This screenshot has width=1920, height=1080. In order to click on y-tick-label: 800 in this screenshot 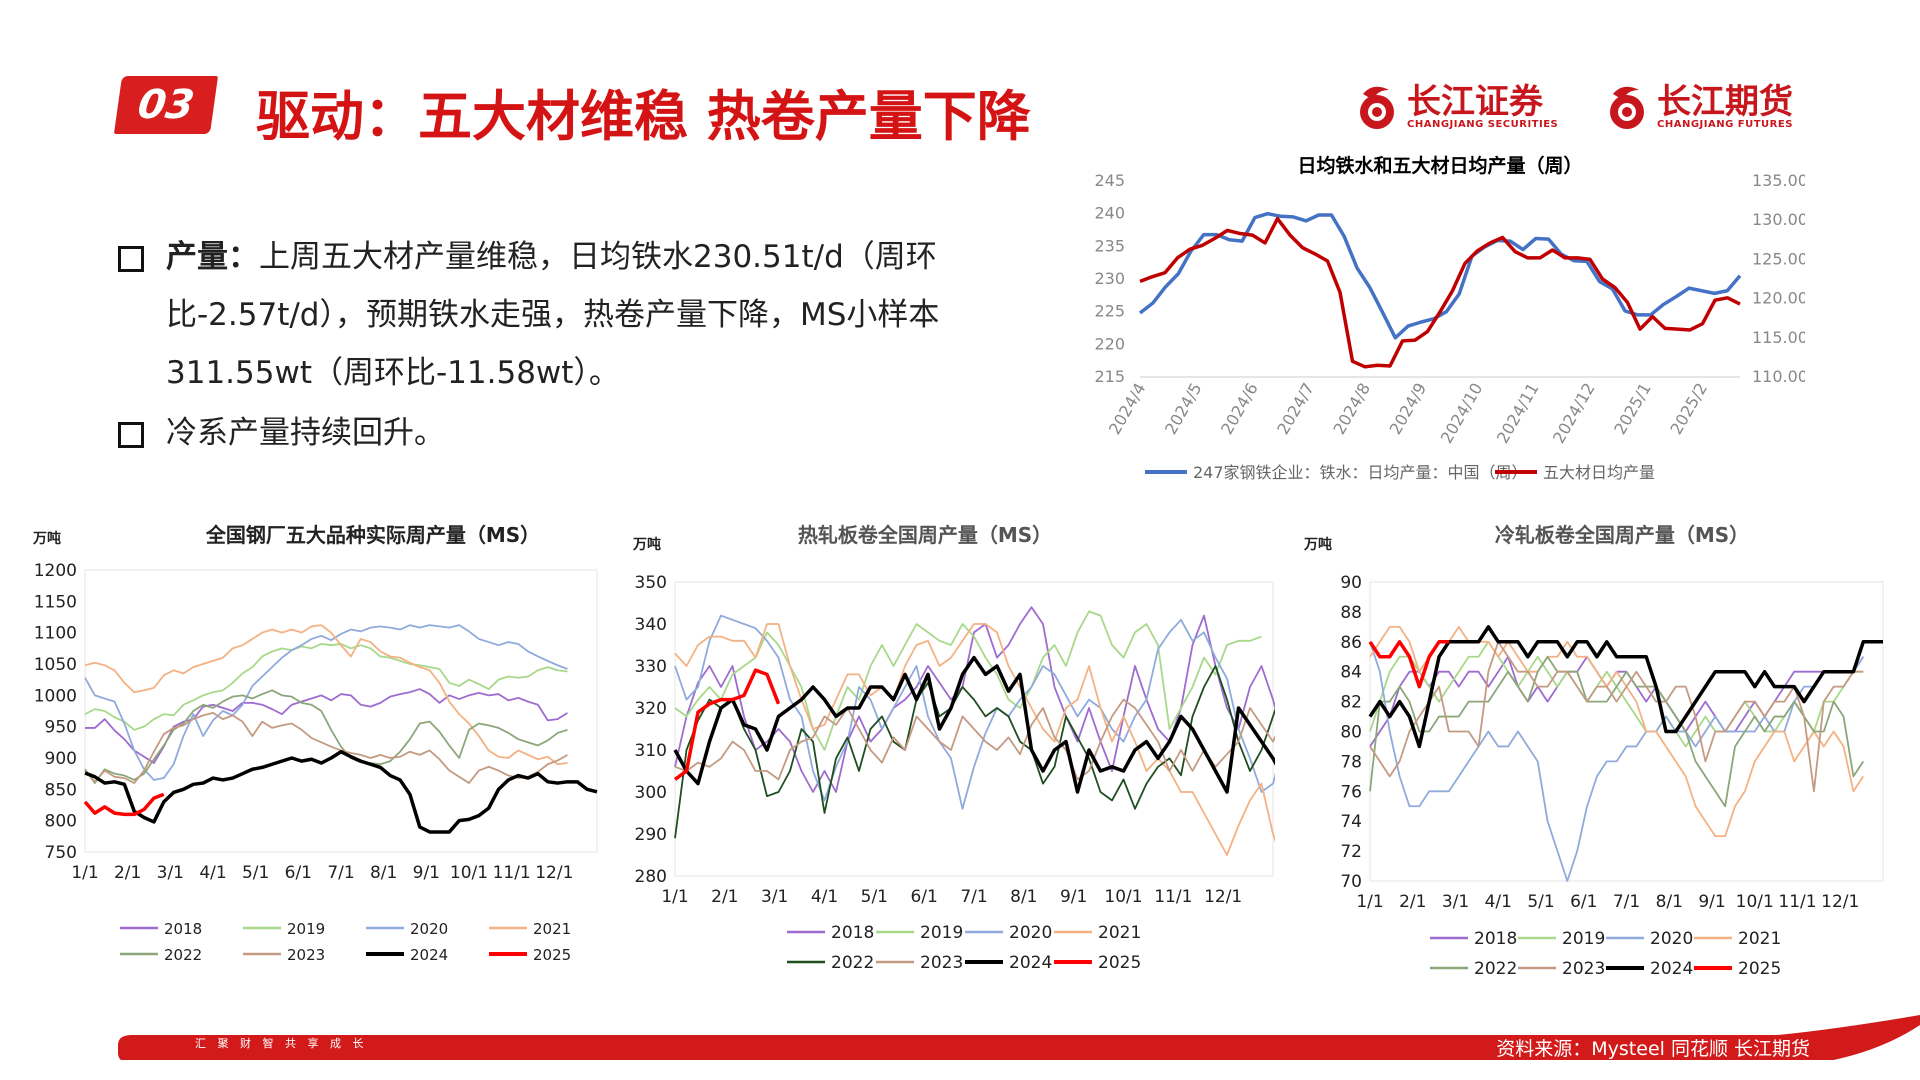, I will do `click(61, 822)`.